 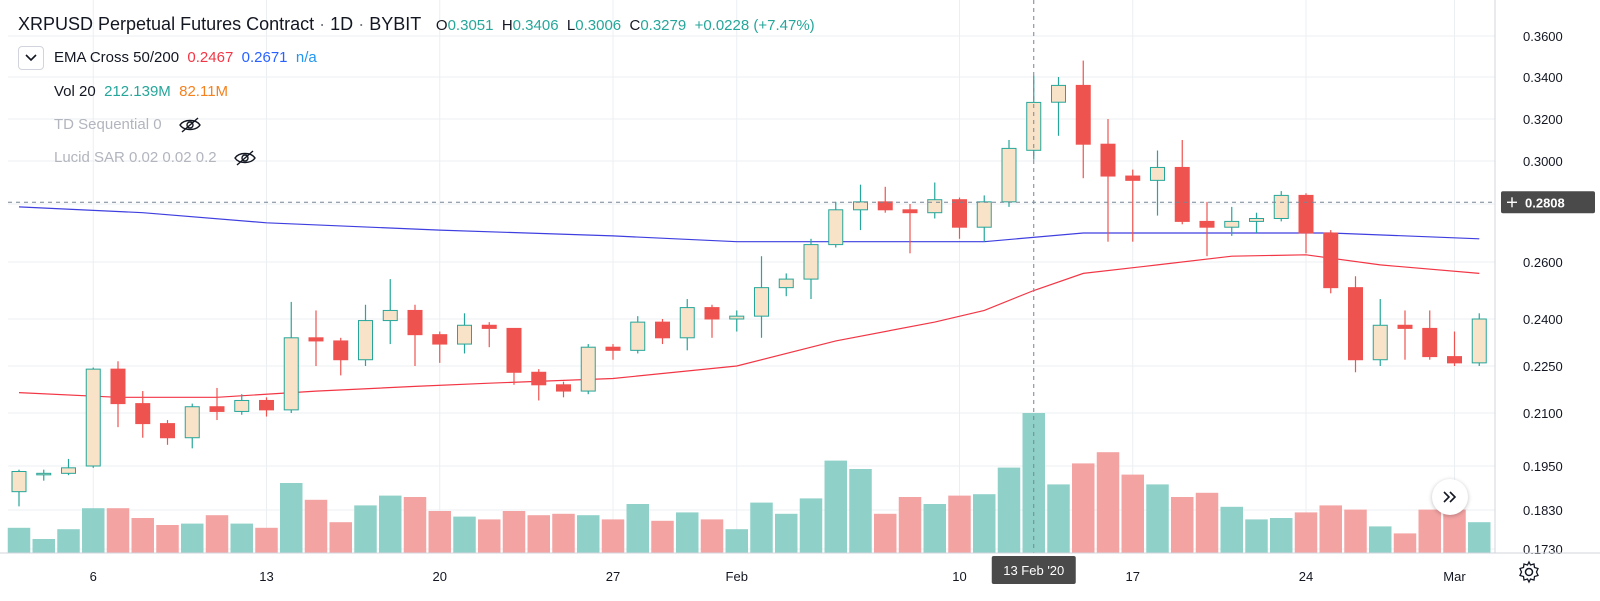 I want to click on interval-label: 1D, so click(x=342, y=24).